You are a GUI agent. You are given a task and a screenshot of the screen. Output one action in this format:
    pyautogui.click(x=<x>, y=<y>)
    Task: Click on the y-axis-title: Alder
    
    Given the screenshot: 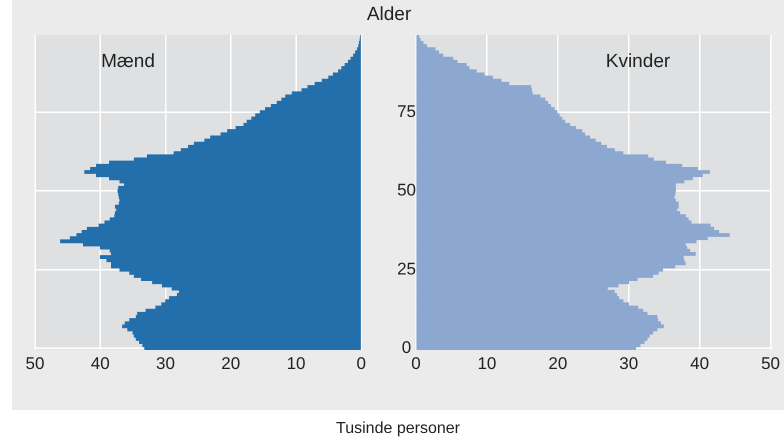 What is the action you would take?
    pyautogui.click(x=389, y=15)
    